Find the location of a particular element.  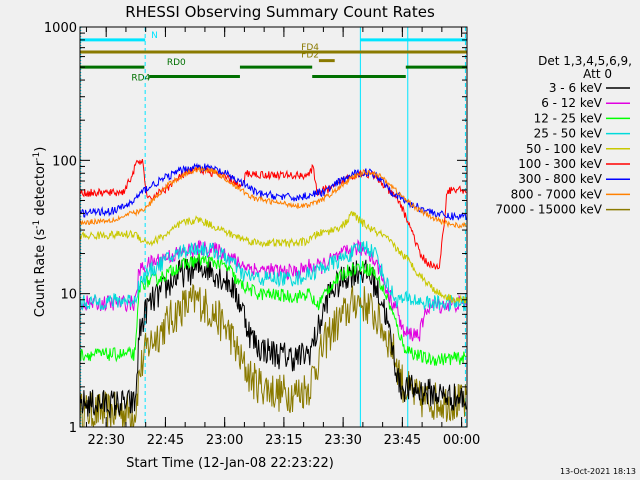

flag-label-fd4: FD4 is located at coordinates (310, 48).